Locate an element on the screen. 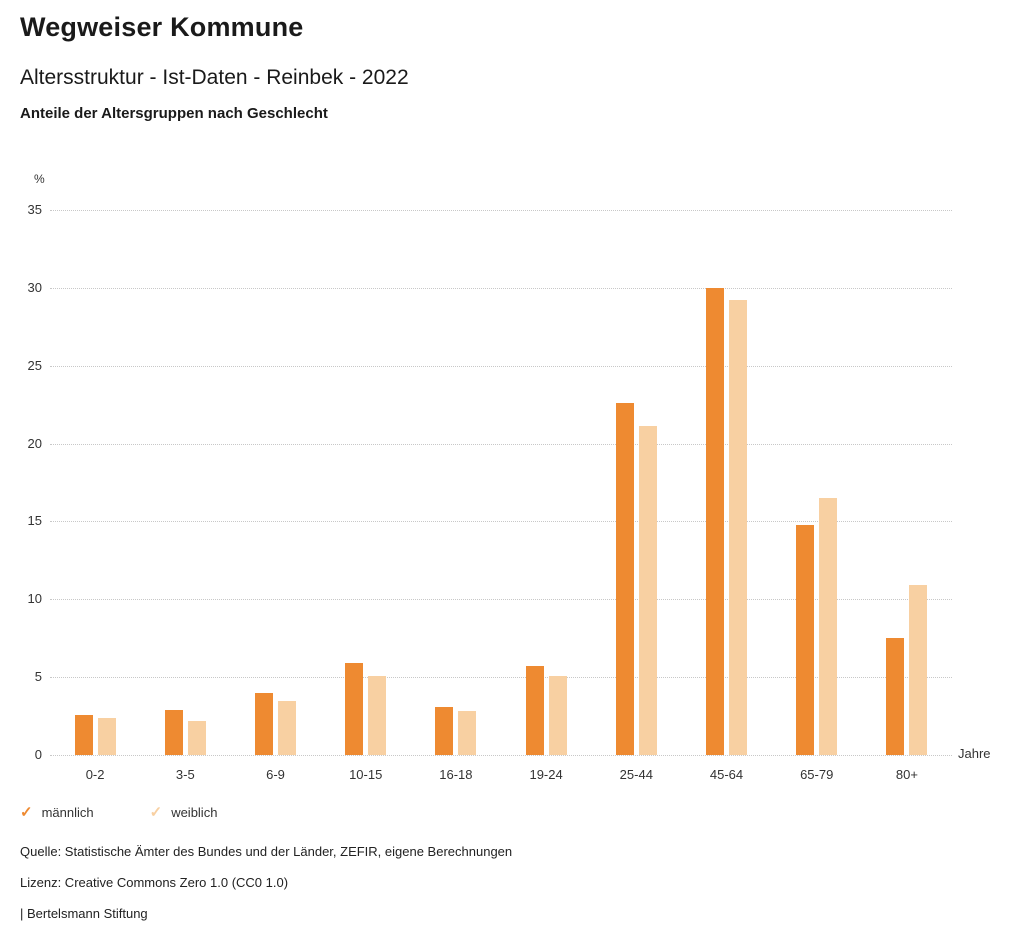 This screenshot has height=946, width=1024. x-tick-label: 80+ is located at coordinates (906, 774).